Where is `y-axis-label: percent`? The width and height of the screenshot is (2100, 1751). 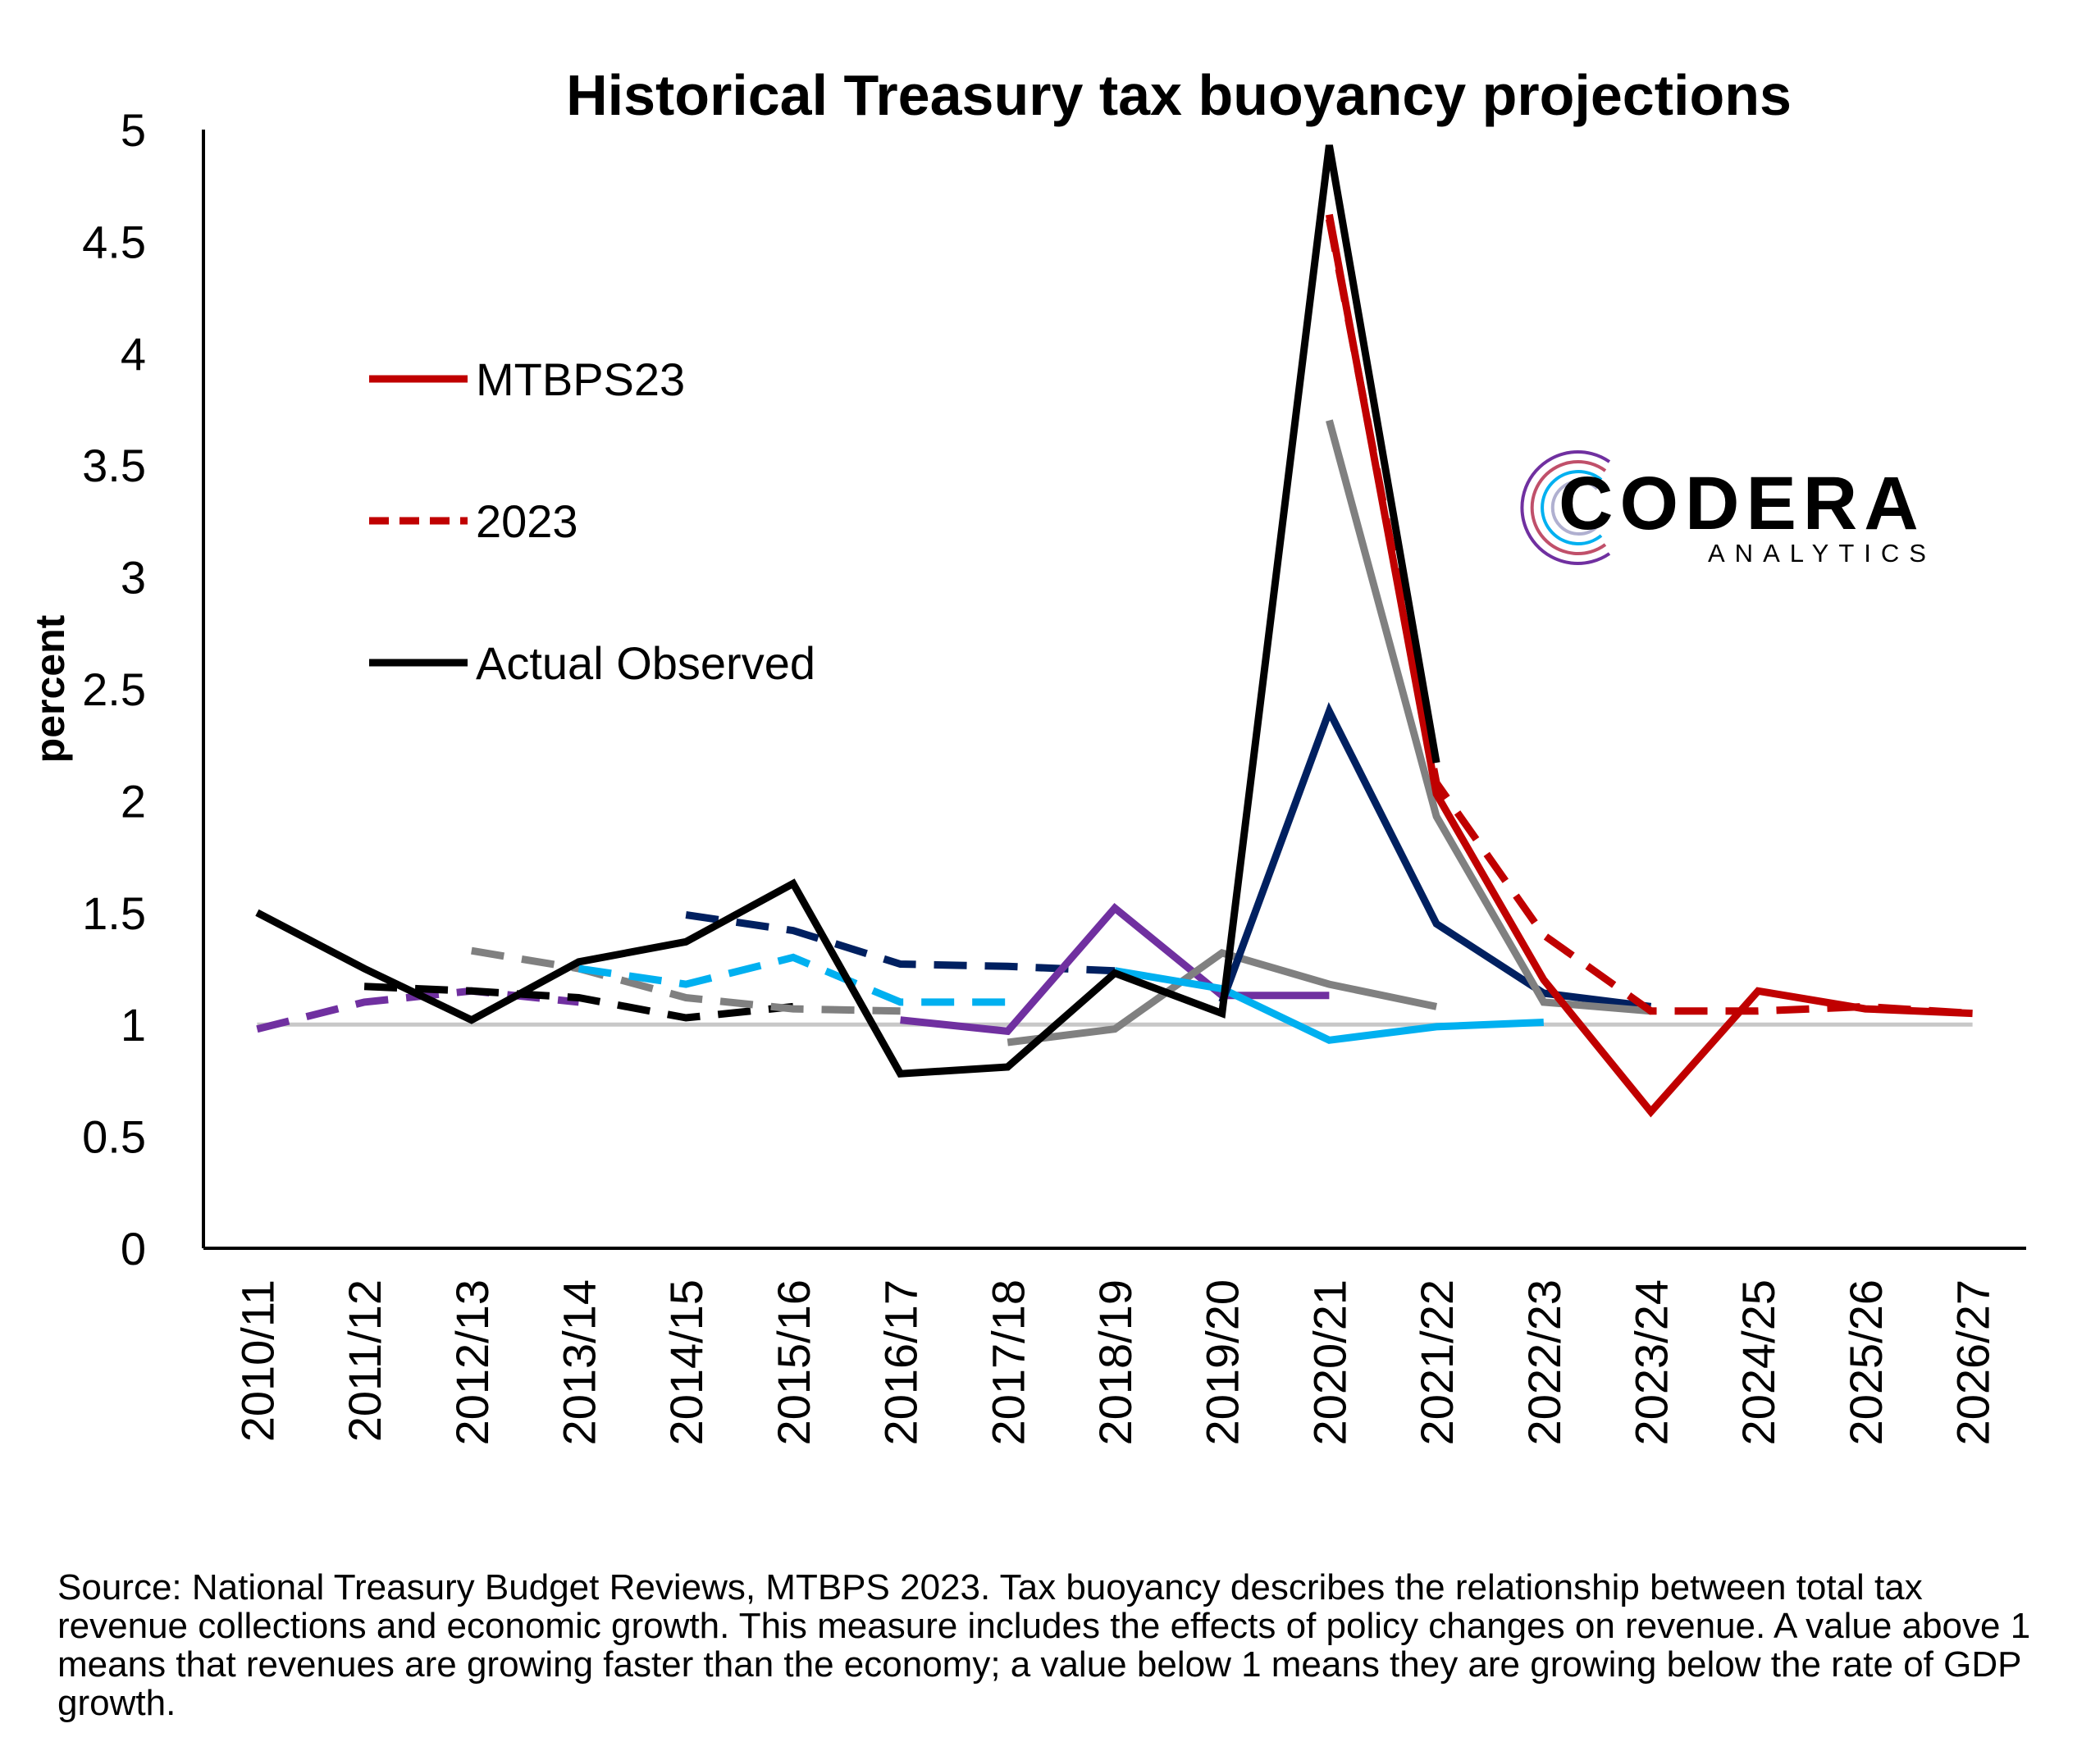 y-axis-label: percent is located at coordinates (50, 689).